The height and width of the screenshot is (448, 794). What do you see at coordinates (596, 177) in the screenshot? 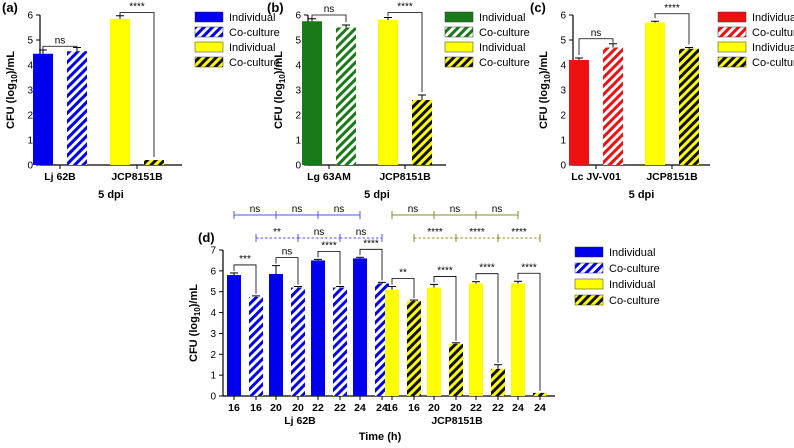
I see `x-category-label: Lc JV-V01` at bounding box center [596, 177].